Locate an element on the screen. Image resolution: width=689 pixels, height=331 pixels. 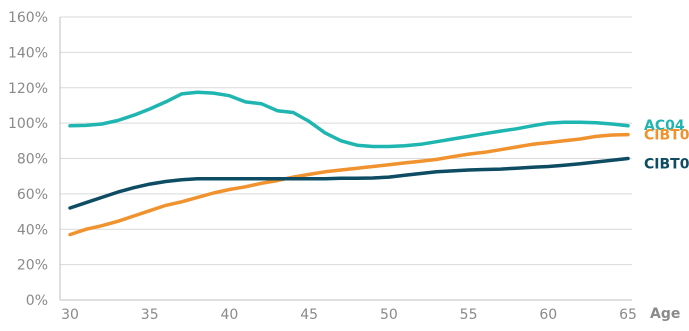
x-axis-title: Age is located at coordinates (665, 314).